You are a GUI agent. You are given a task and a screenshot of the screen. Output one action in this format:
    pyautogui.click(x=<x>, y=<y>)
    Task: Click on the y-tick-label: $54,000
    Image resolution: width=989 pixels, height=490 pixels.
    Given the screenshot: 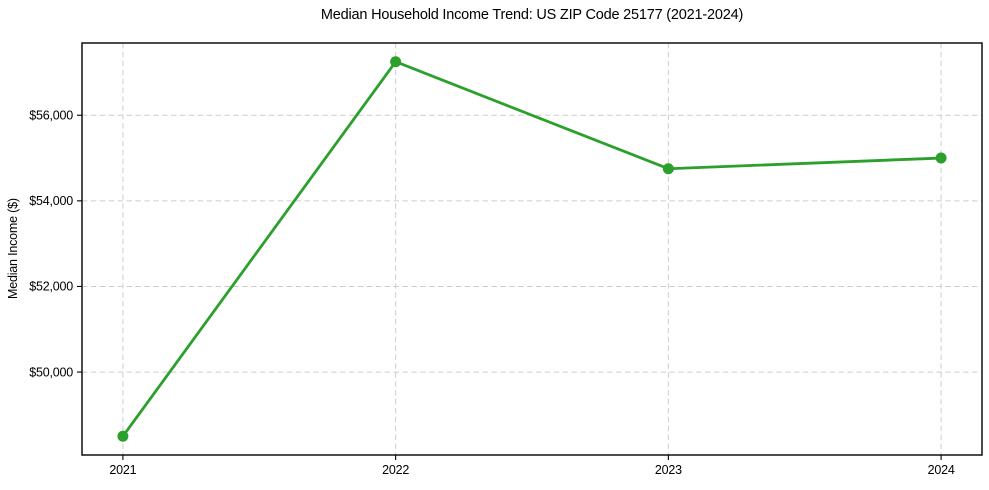 What is the action you would take?
    pyautogui.click(x=51, y=201)
    